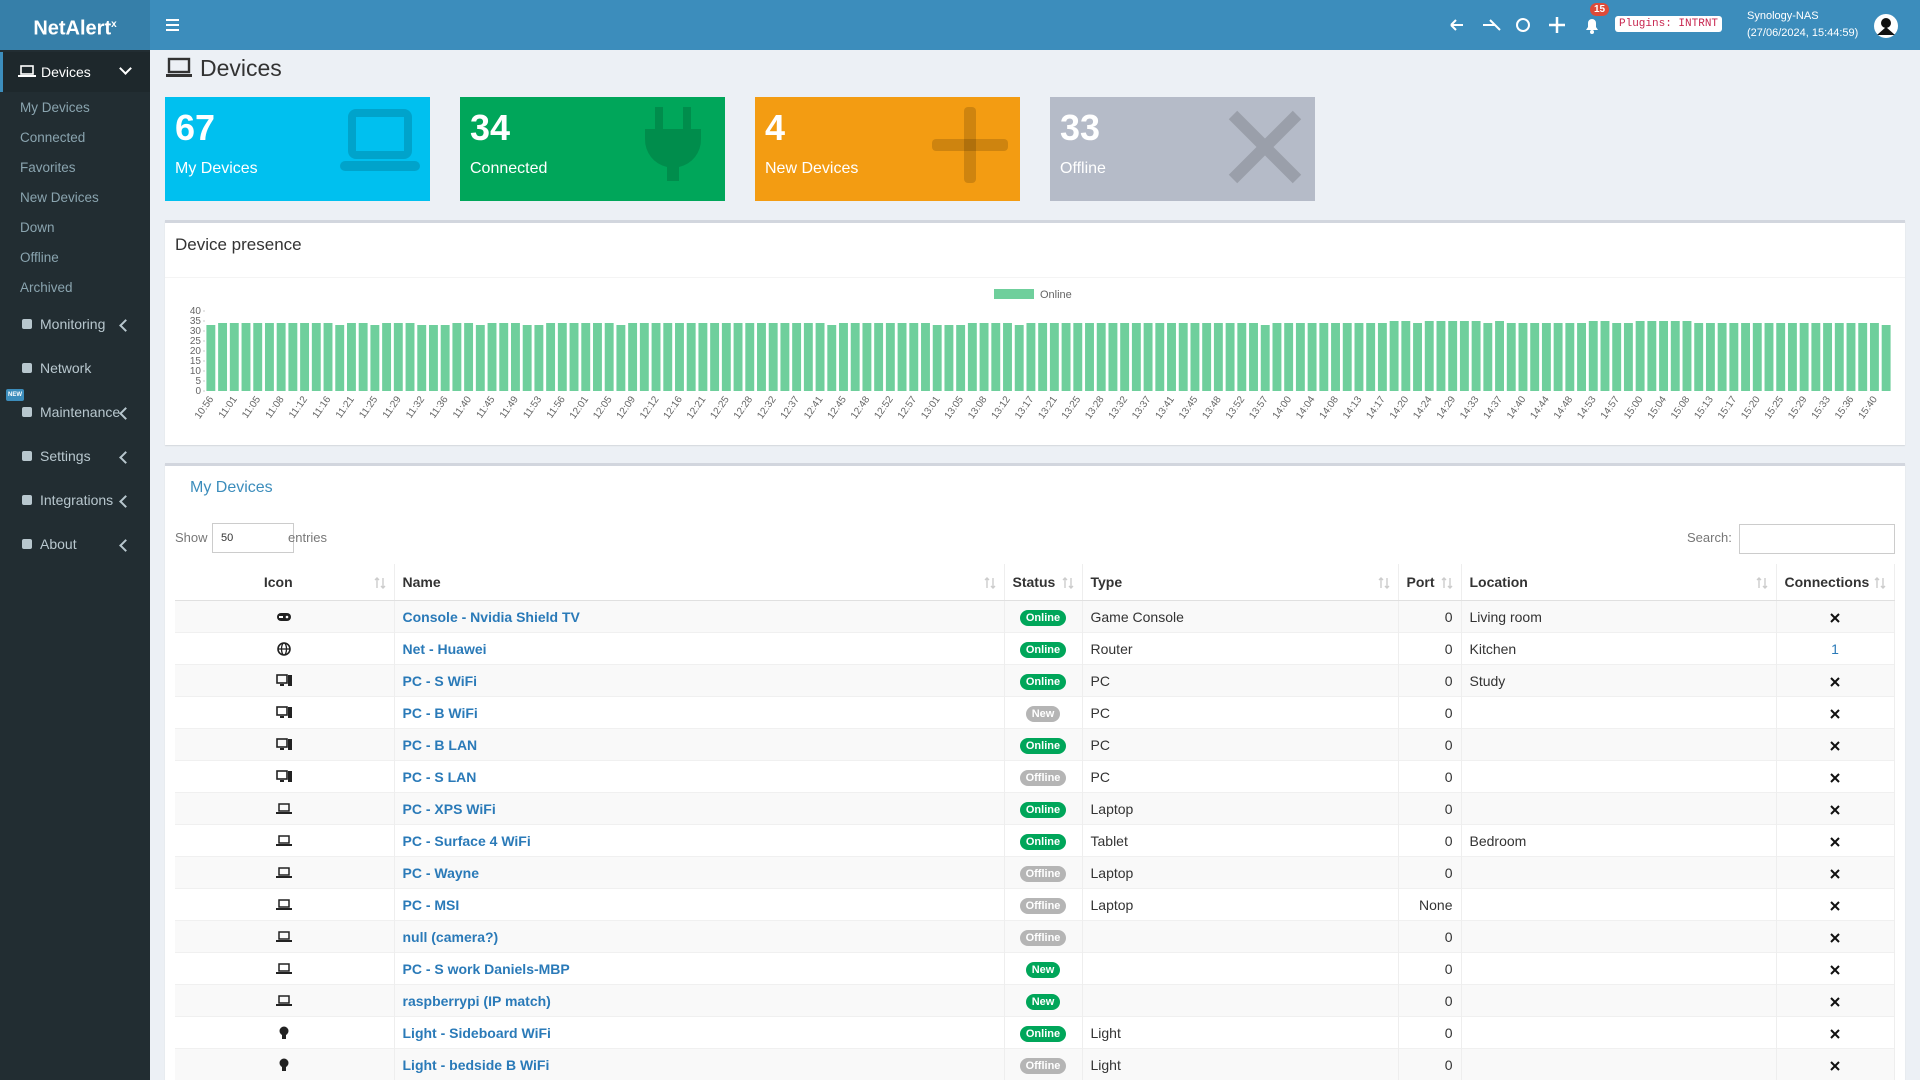  I want to click on column-header: Connections, so click(1835, 582).